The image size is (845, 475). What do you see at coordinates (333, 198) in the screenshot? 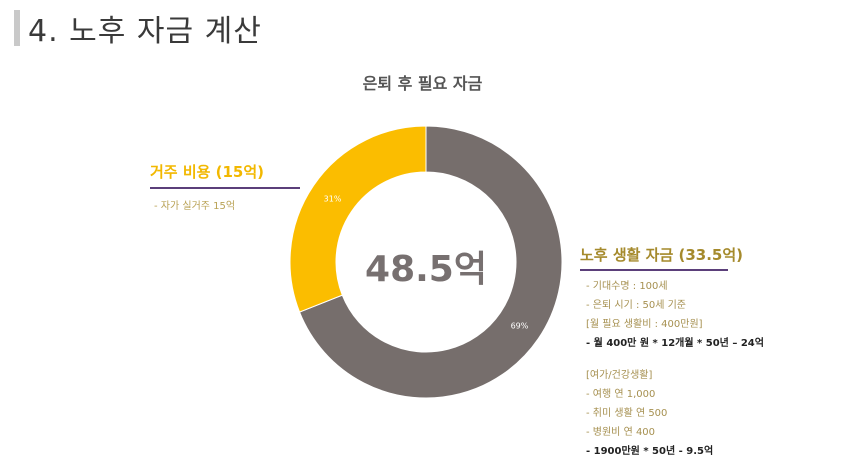
I see `donut-slice-label: 31%` at bounding box center [333, 198].